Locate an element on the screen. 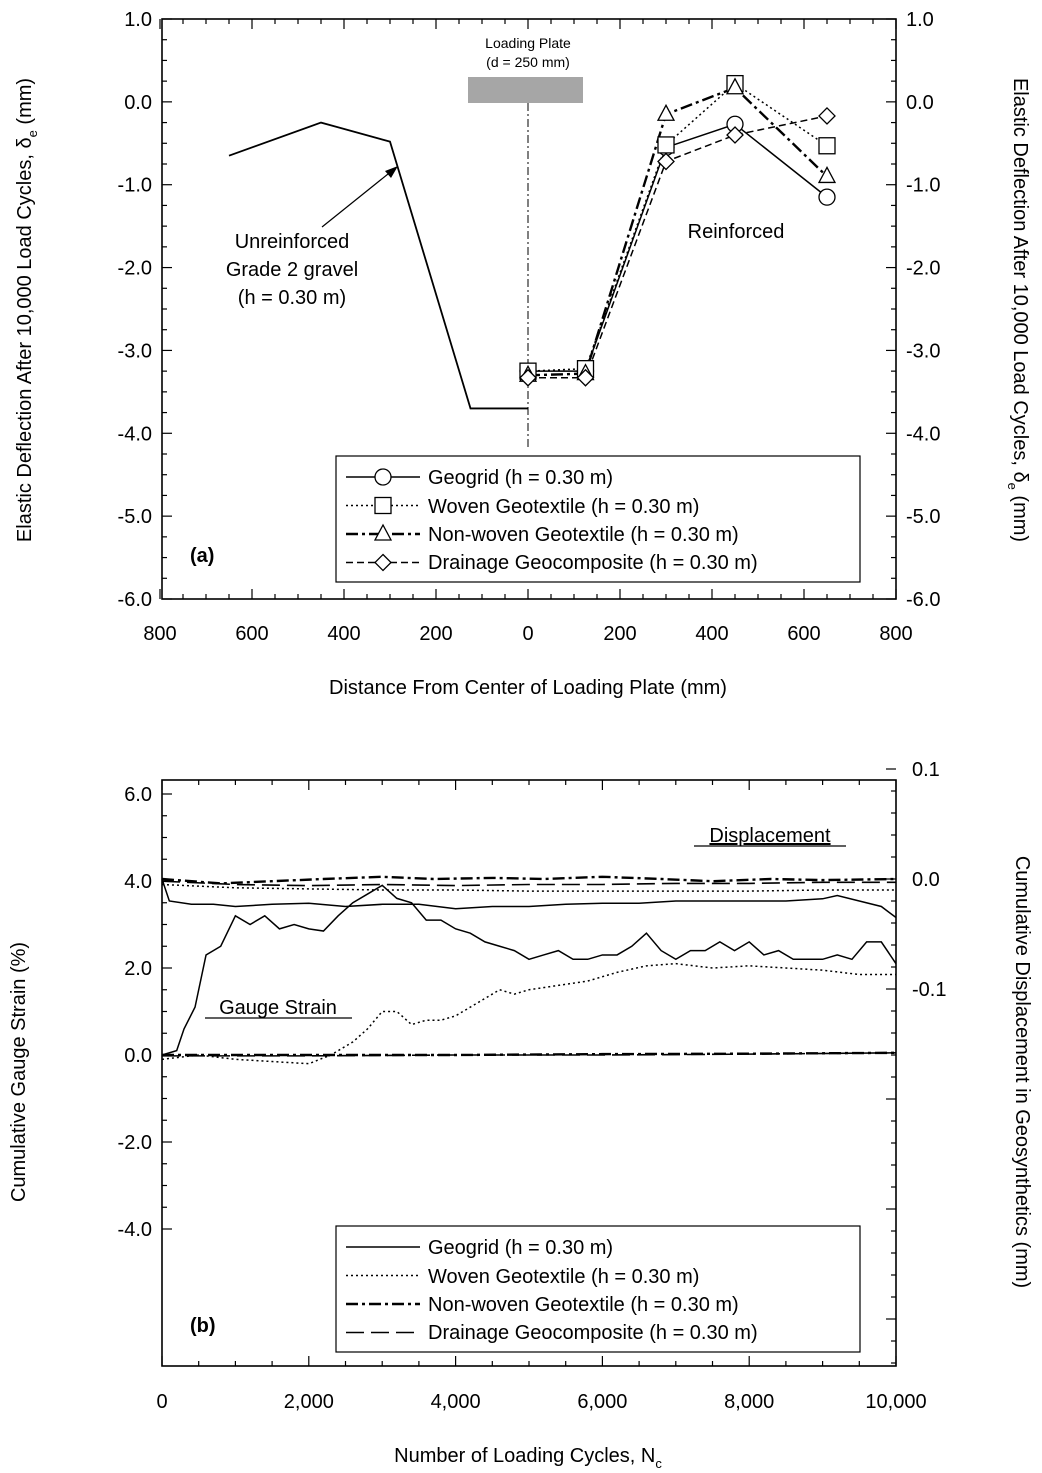  unreinforced-line is located at coordinates (378, 265).